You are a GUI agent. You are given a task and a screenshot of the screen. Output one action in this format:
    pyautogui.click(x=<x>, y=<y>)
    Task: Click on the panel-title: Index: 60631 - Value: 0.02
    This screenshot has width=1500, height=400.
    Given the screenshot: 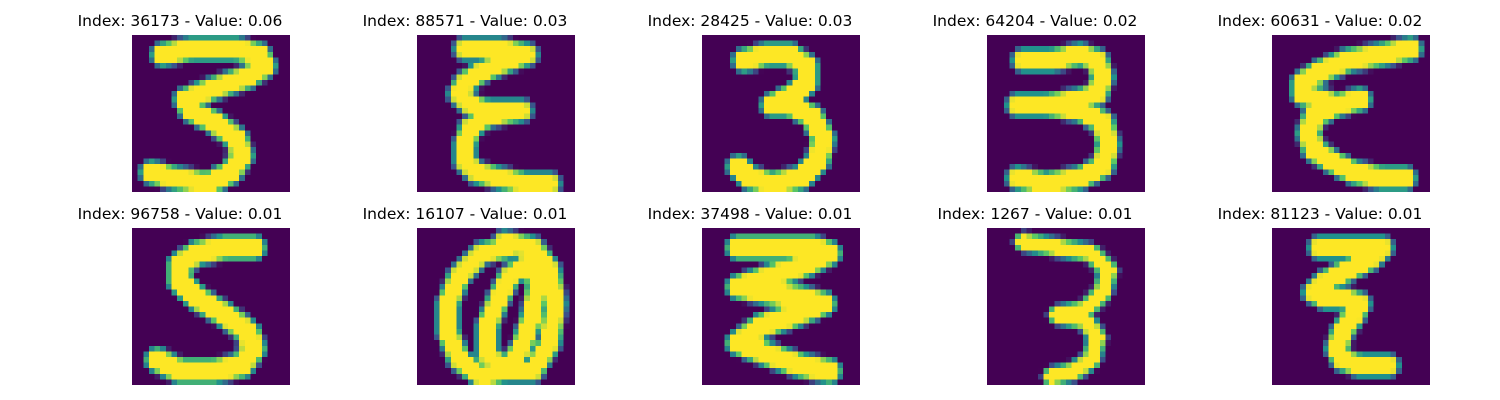 What is the action you would take?
    pyautogui.click(x=1320, y=21)
    